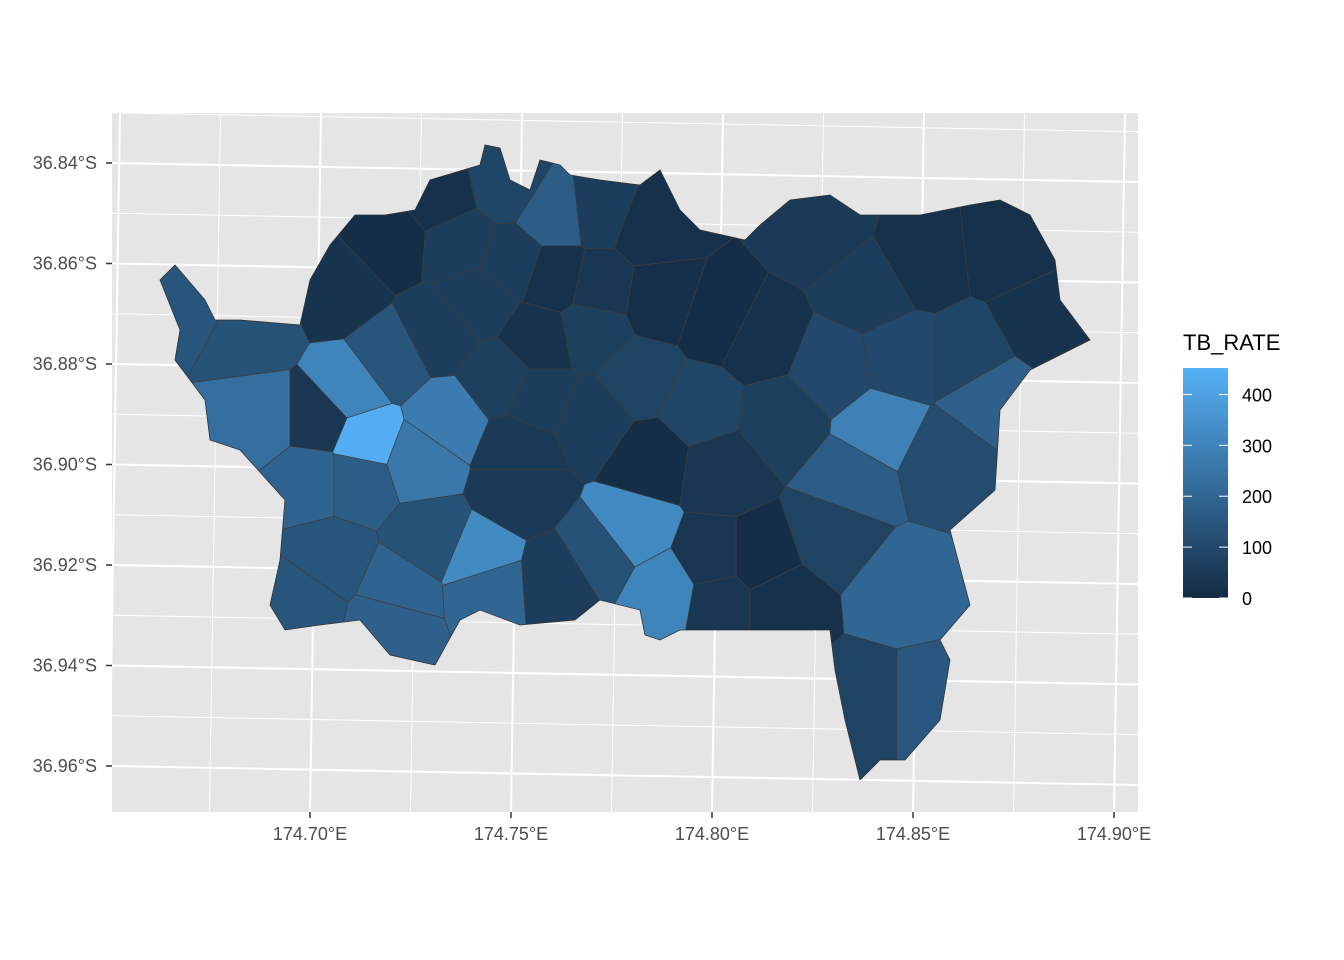 The width and height of the screenshot is (1344, 960). Describe the element at coordinates (1257, 395) in the screenshot. I see `legend-label: 400` at that location.